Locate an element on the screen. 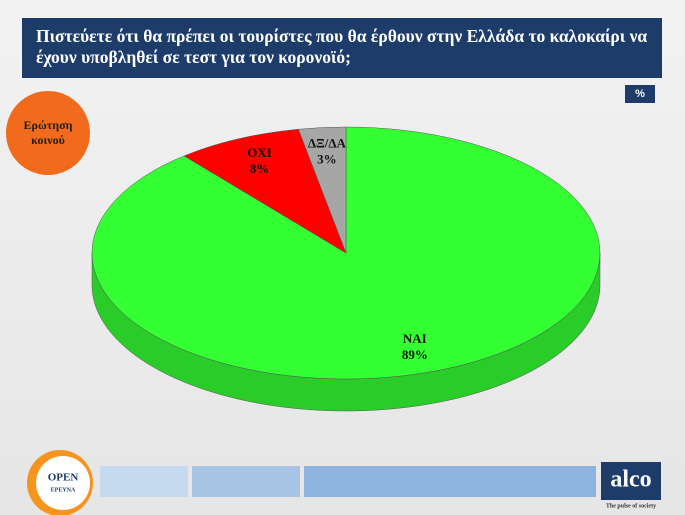 The image size is (685, 515). badge-circle is located at coordinates (48, 133).